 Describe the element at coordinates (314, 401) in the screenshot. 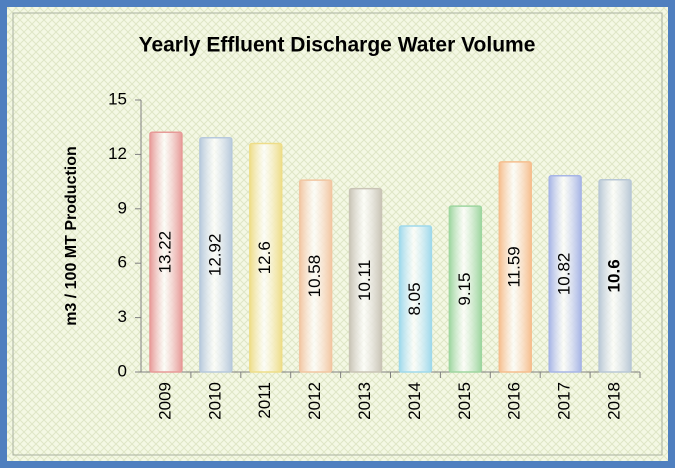

I see `x-tick-label: 2012` at that location.